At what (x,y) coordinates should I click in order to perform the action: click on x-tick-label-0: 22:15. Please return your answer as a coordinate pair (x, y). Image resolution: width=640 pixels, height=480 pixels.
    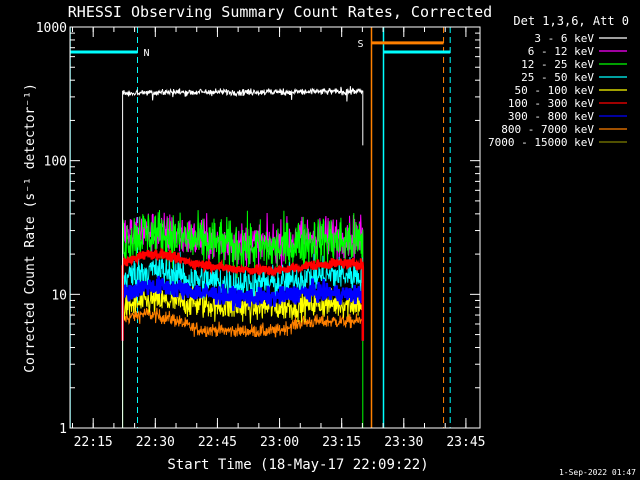
    Looking at the image, I should click on (93, 442).